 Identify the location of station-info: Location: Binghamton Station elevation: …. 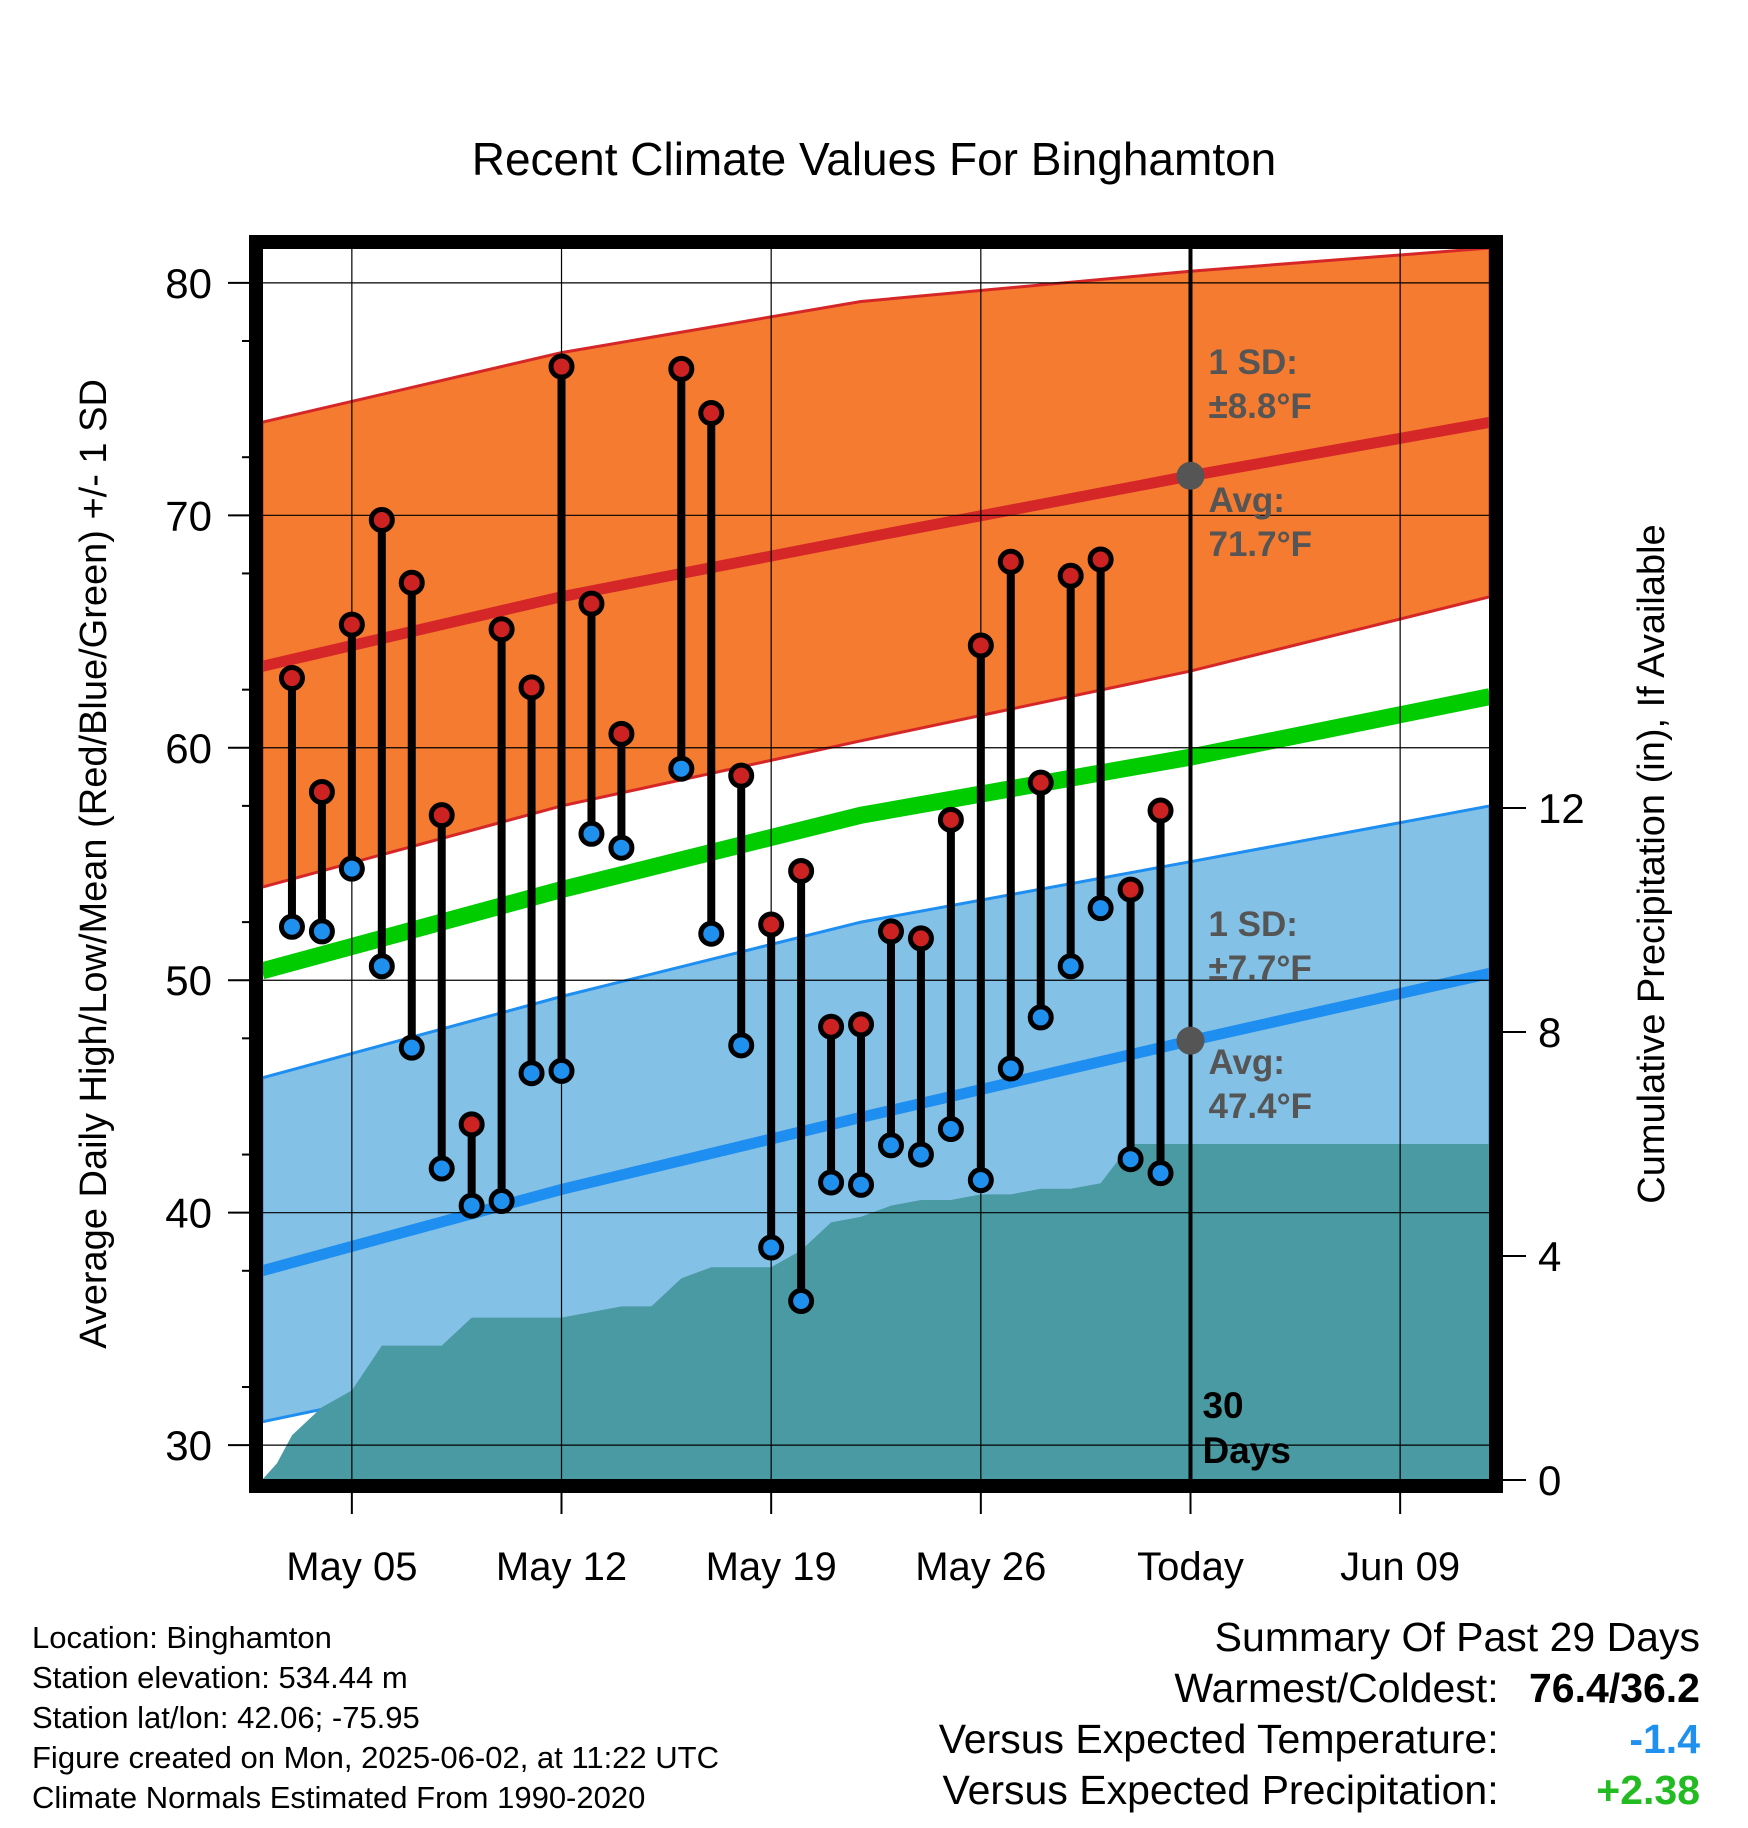
(375, 1718).